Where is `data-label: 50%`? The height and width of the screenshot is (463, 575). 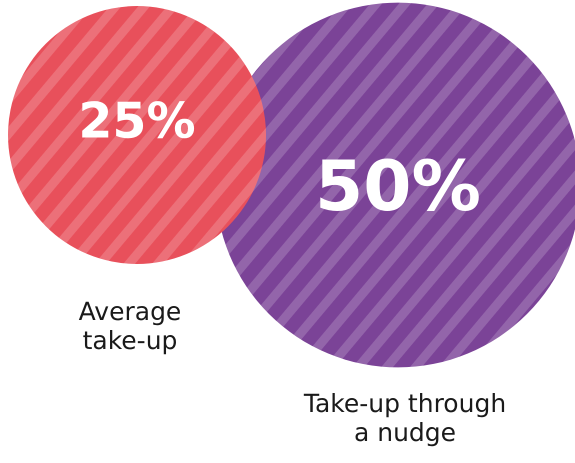 data-label: 50% is located at coordinates (398, 186).